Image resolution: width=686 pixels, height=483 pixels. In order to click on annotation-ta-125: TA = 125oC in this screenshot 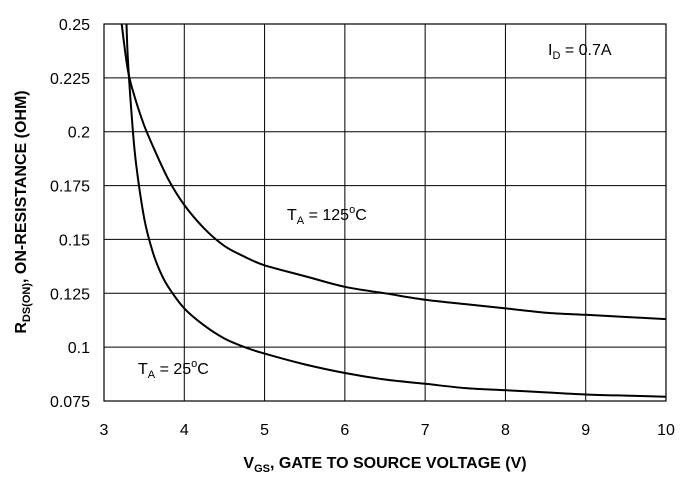, I will do `click(327, 215)`.